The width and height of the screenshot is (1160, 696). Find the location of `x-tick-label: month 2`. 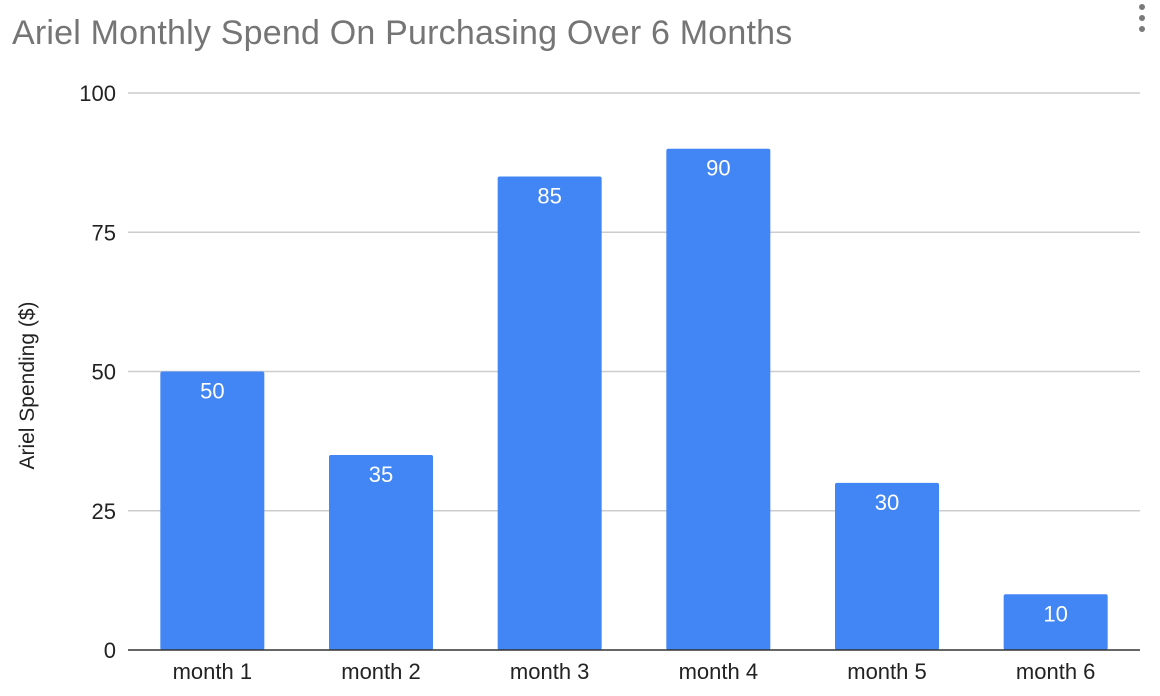

x-tick-label: month 2 is located at coordinates (381, 671).